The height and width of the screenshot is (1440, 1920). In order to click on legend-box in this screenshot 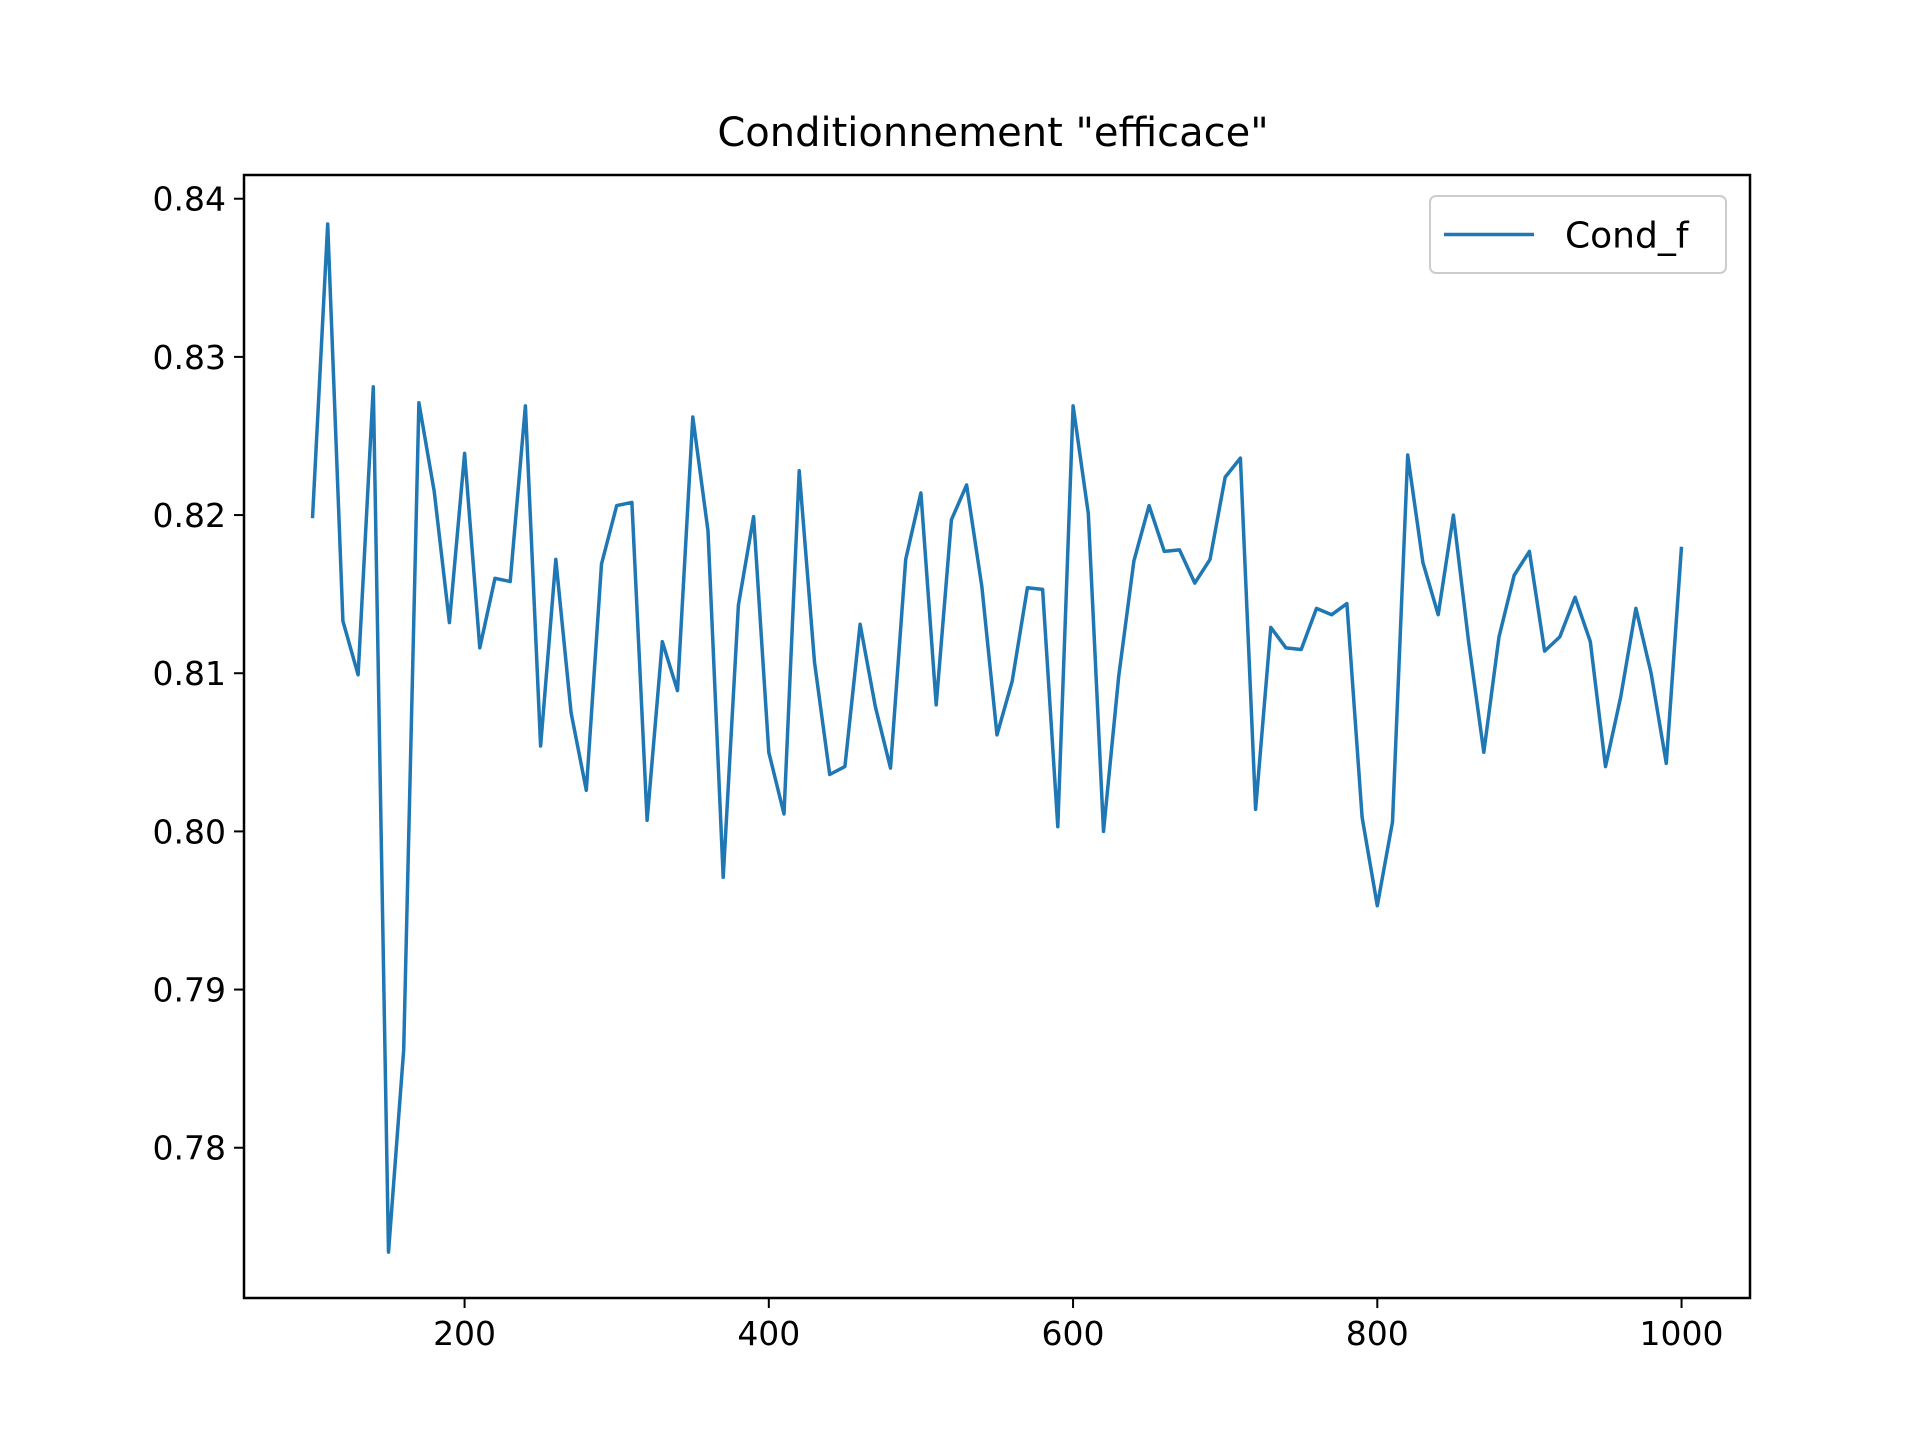, I will do `click(1578, 234)`.